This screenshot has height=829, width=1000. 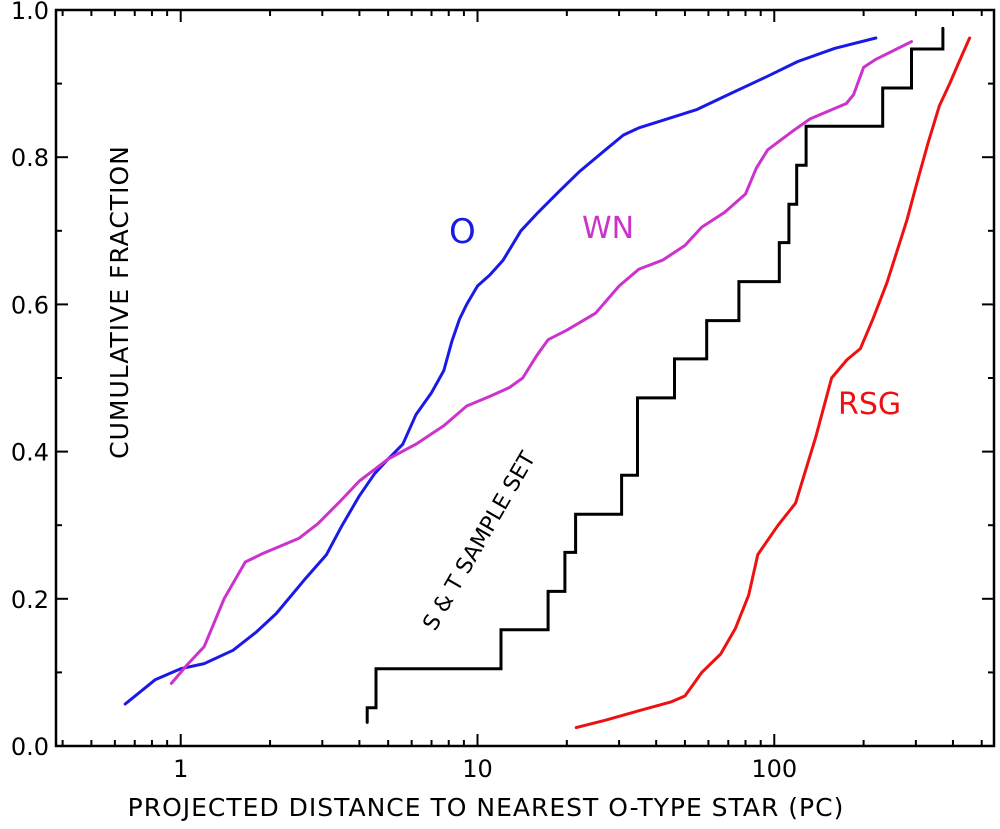 I want to click on y-axis-title: CUMULATIVE FRACTION, so click(x=119, y=302).